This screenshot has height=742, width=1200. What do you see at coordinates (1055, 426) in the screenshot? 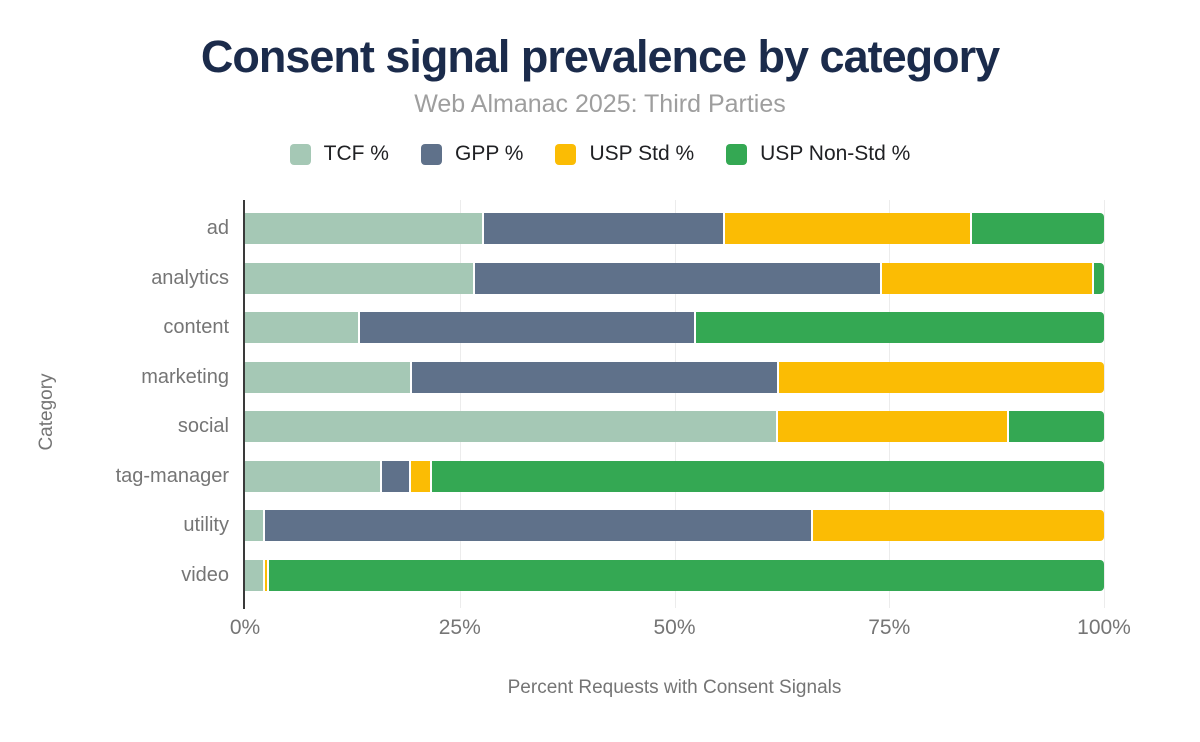
I see `segment-social-uspnon-std` at bounding box center [1055, 426].